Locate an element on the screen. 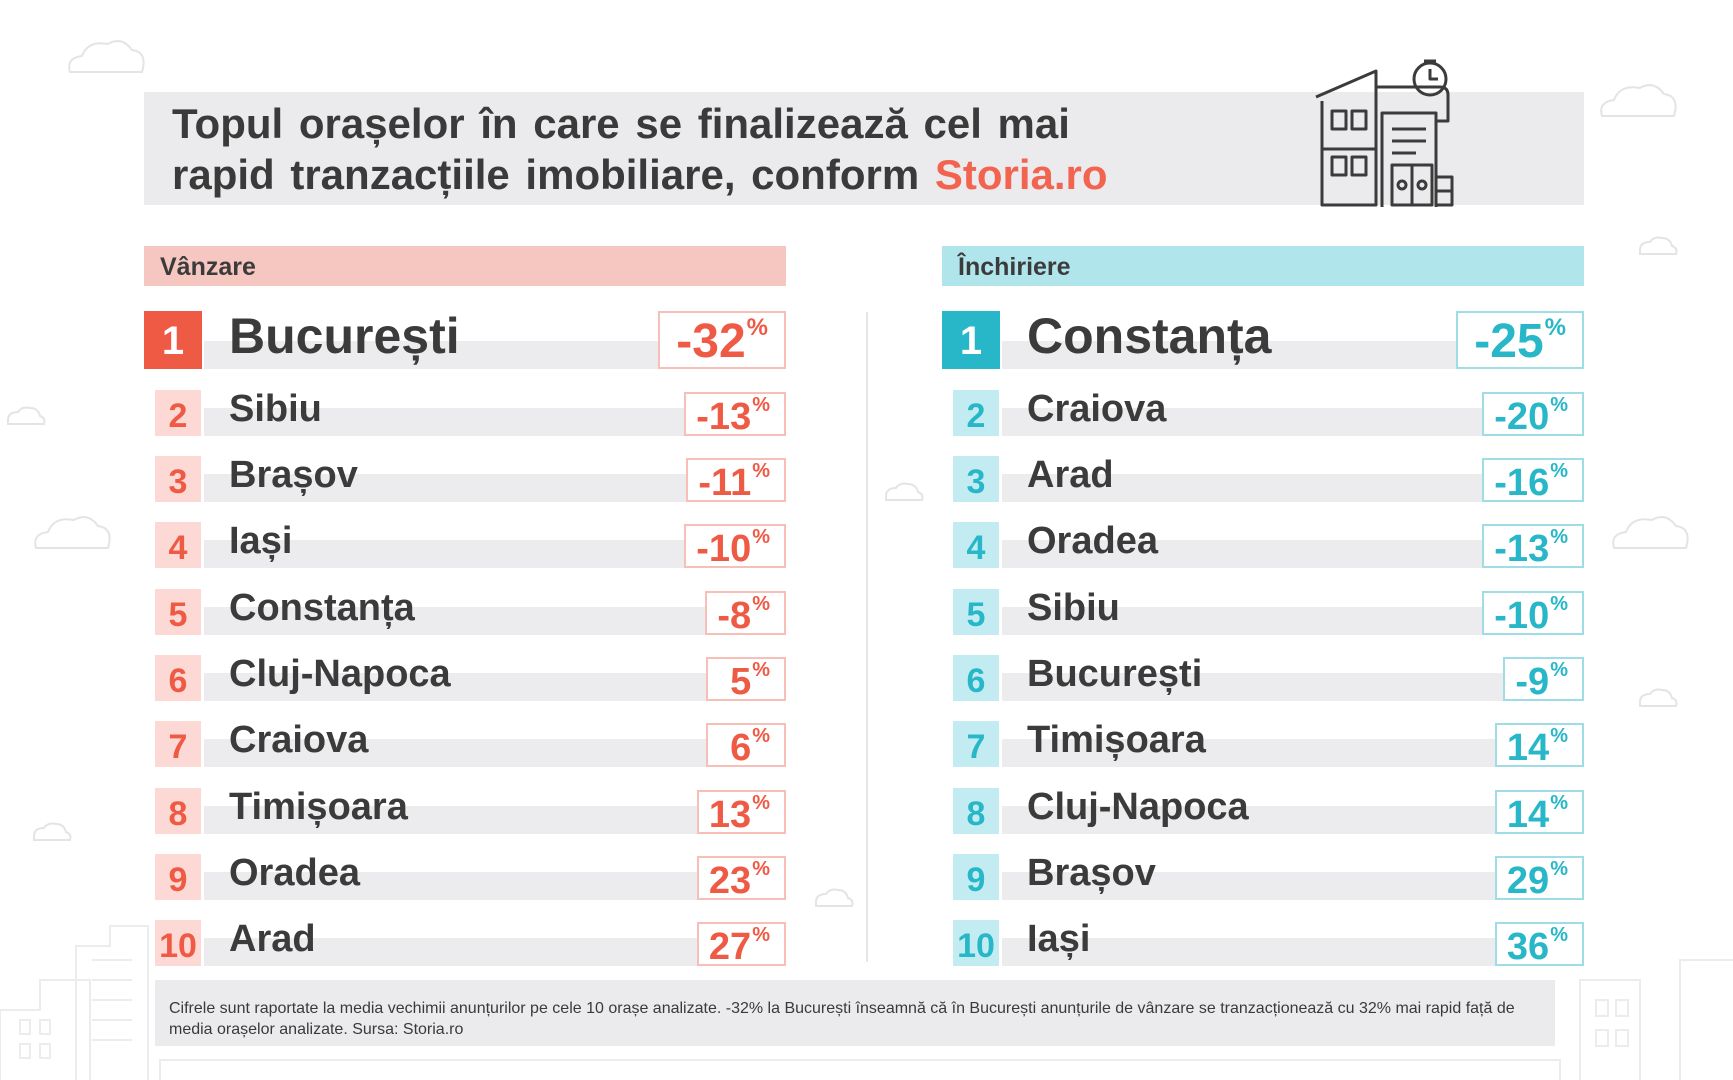  list-item: 8 Cluj-Napoca 14% is located at coordinates (1263, 806).